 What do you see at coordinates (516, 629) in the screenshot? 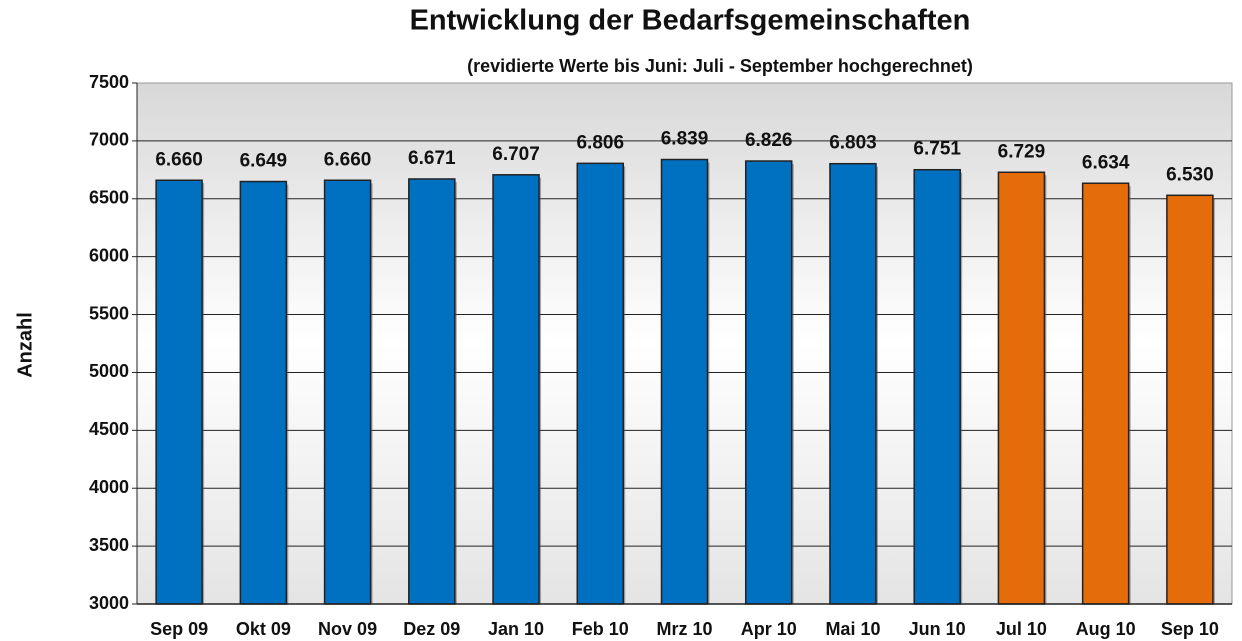
I see `x-tick-label: Jan 10` at bounding box center [516, 629].